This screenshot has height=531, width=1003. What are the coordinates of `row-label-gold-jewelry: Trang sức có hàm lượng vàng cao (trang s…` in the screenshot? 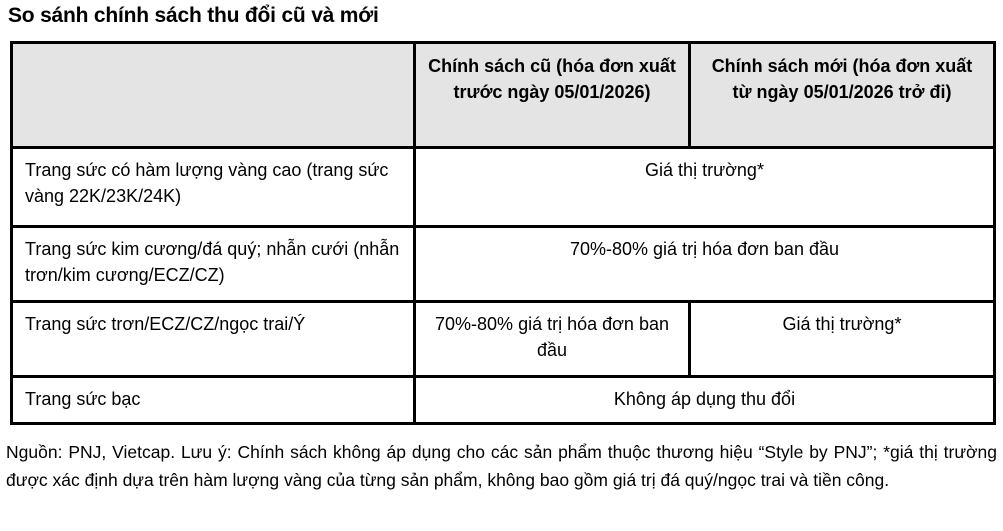 It's located at (213, 187).